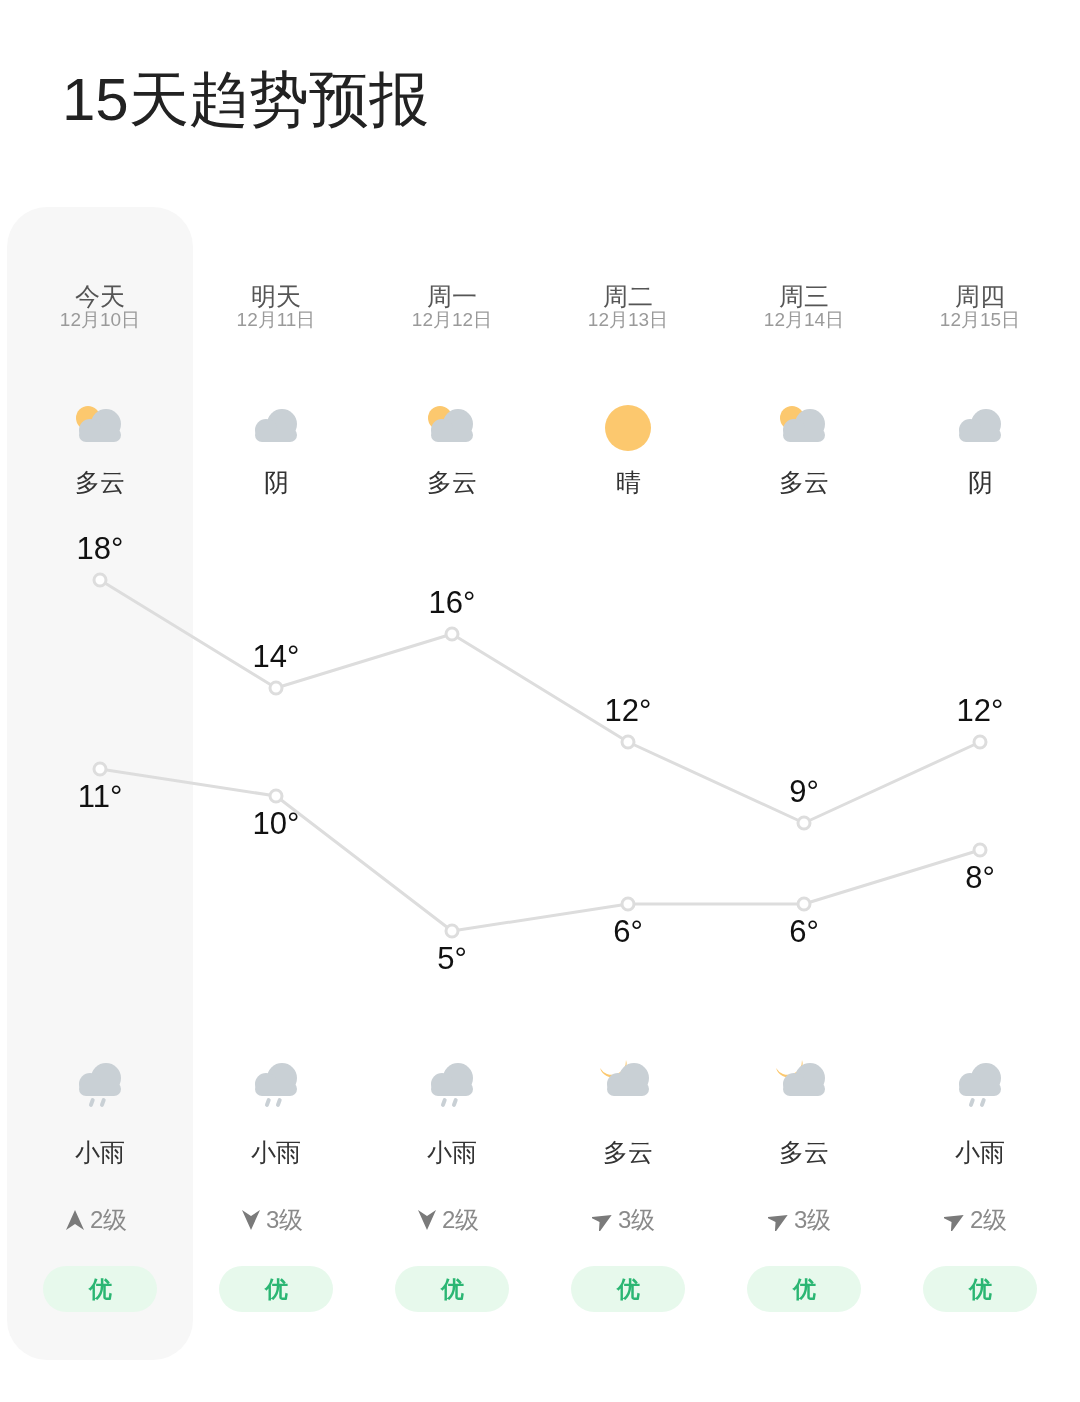 The width and height of the screenshot is (1080, 1402). What do you see at coordinates (100, 320) in the screenshot?
I see `text: 12月10日` at bounding box center [100, 320].